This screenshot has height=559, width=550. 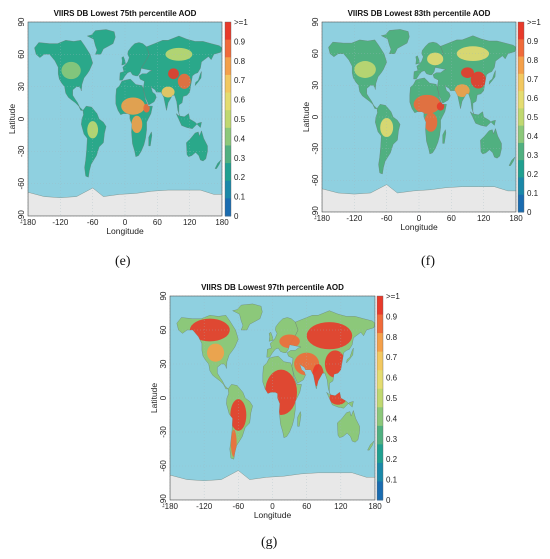 I want to click on colorbar-tick-label: >=1, so click(x=241, y=22).